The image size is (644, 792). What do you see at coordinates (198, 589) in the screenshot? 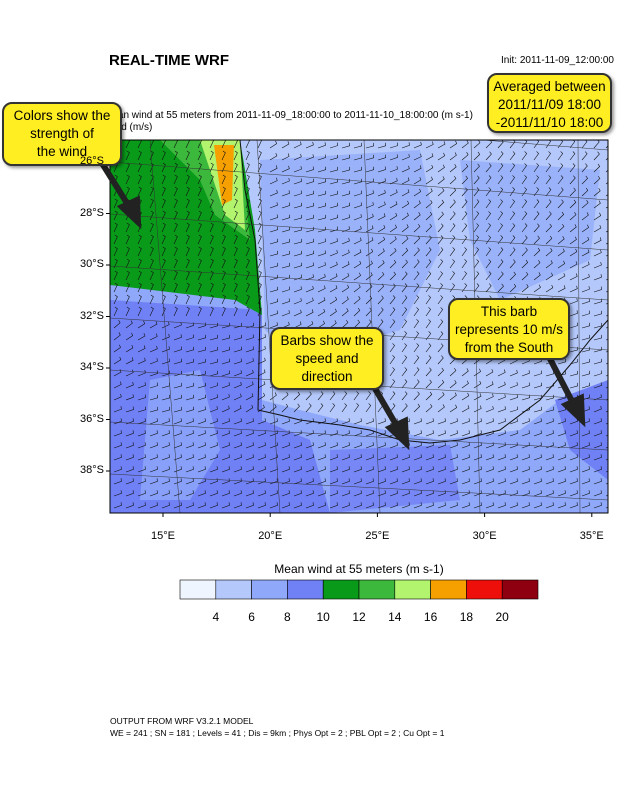
I see `colorbar-box` at bounding box center [198, 589].